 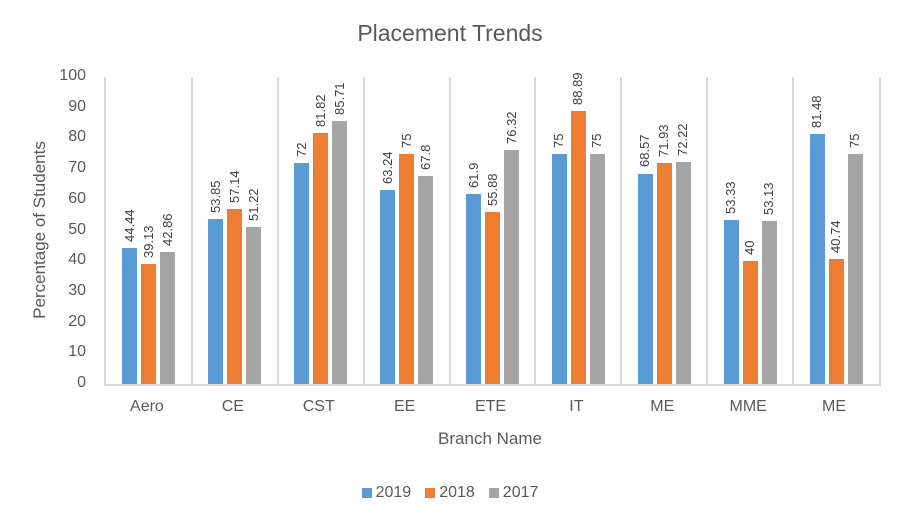 I want to click on data-label: 71.93, so click(x=664, y=141).